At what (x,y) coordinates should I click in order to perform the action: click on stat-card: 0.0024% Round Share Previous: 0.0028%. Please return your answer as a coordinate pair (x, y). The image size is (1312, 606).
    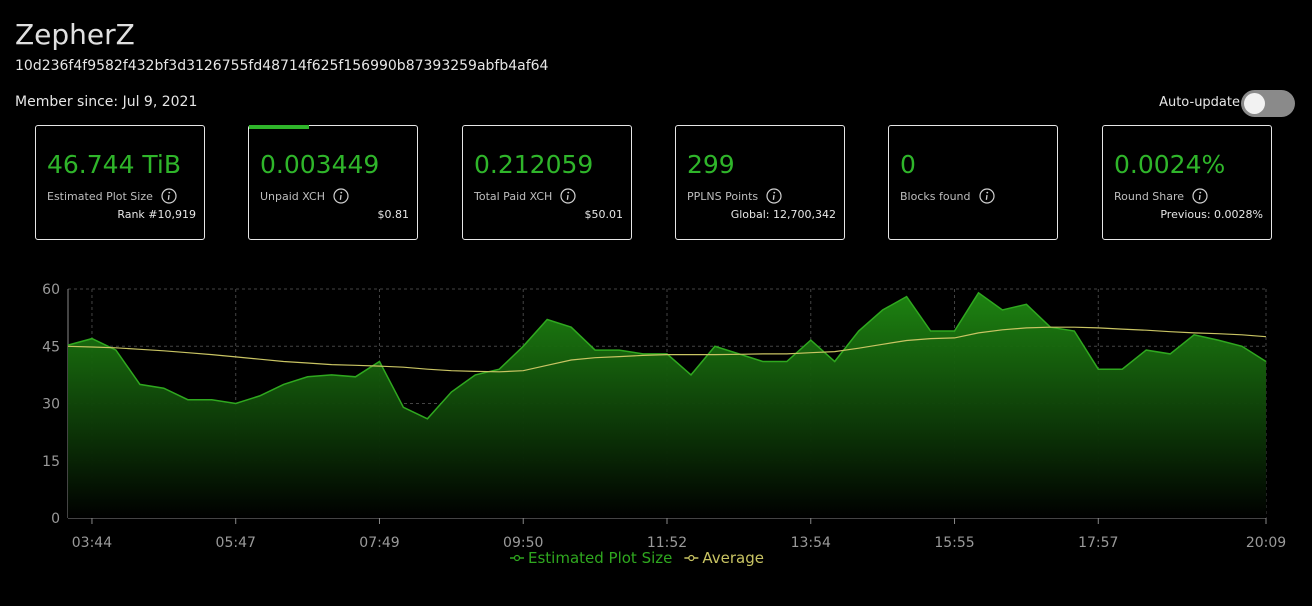
    Looking at the image, I should click on (1187, 182).